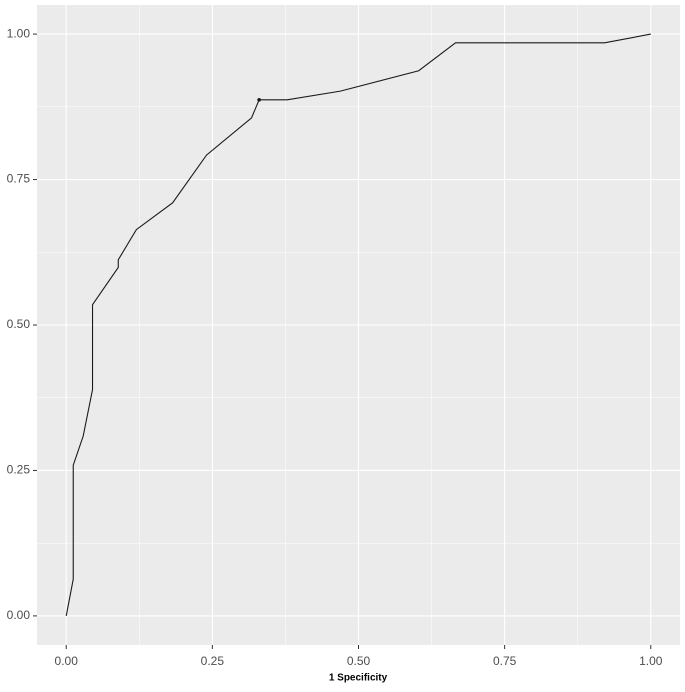  What do you see at coordinates (358, 678) in the screenshot?
I see `x-axis-title: 1 Specificity` at bounding box center [358, 678].